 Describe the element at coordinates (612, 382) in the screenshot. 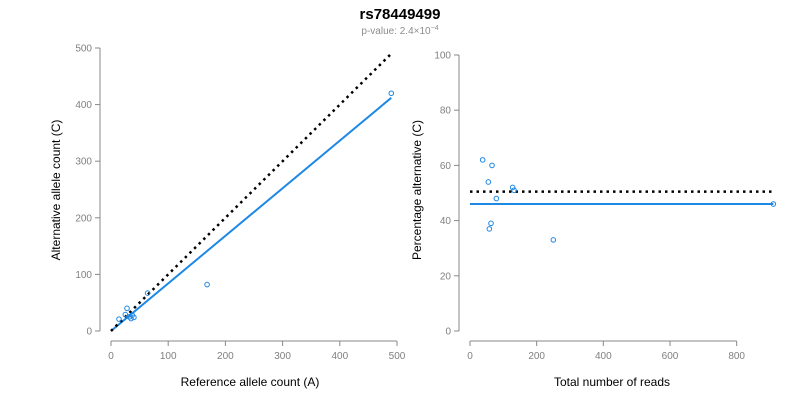

I see `x-axis-label: Total number of reads` at that location.